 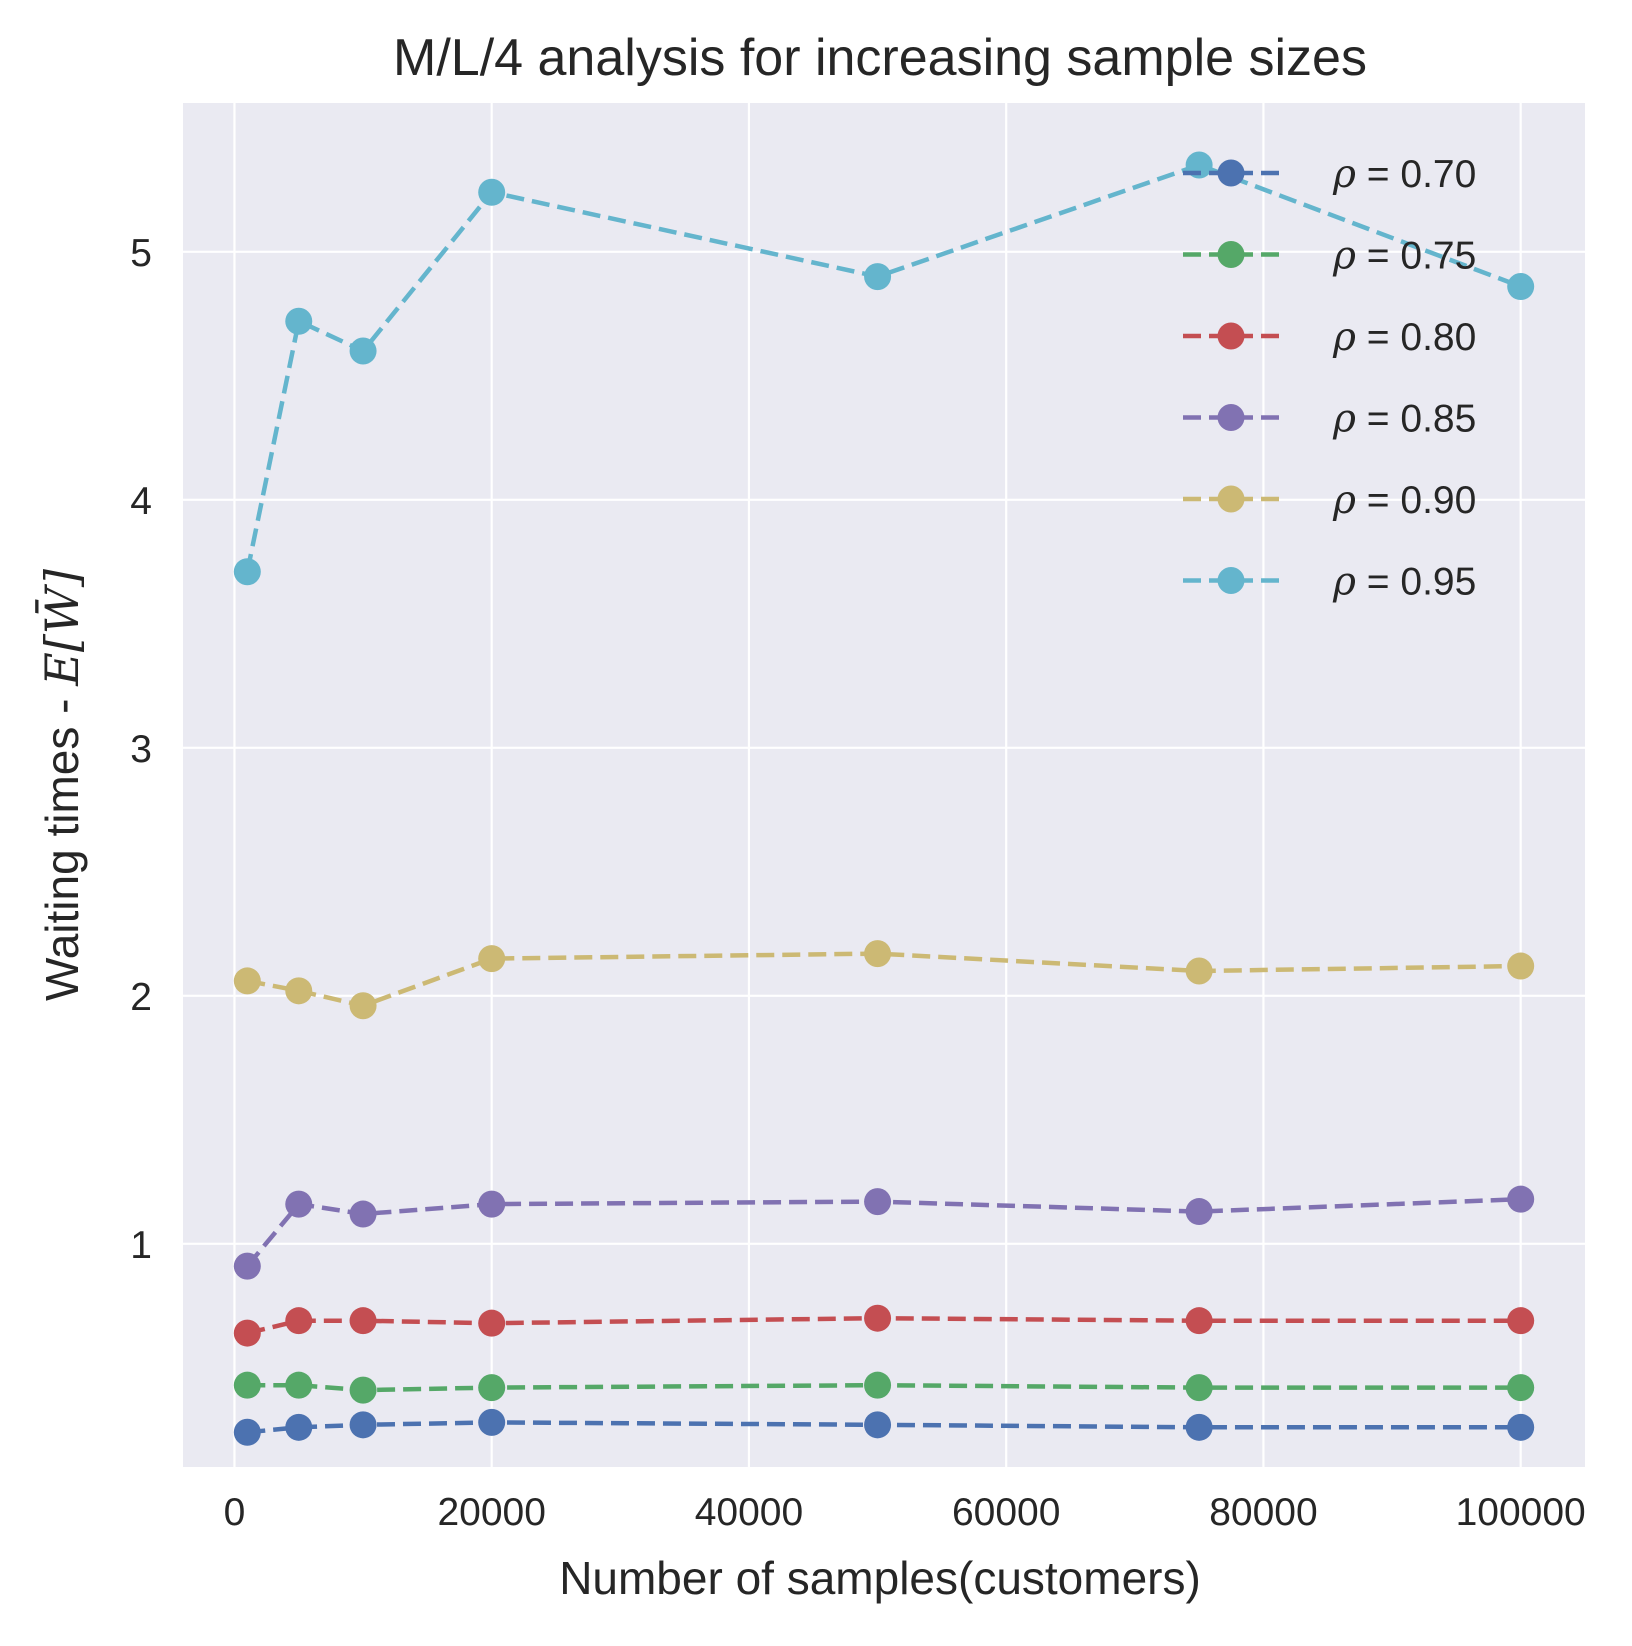 What do you see at coordinates (1438, 174) in the screenshot?
I see `legend-value: 0.70` at bounding box center [1438, 174].